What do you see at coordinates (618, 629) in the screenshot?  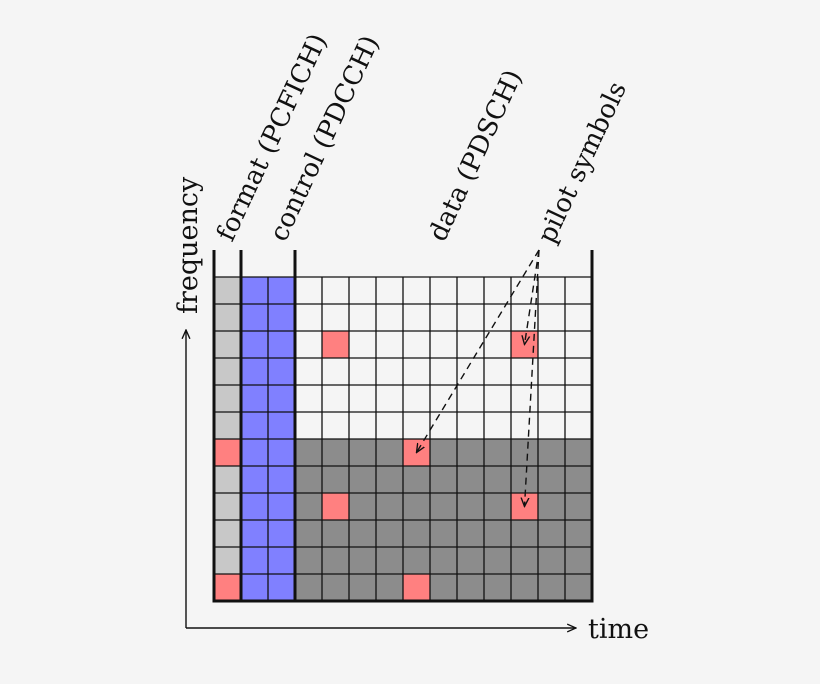 I see `time-axis-label: time` at bounding box center [618, 629].